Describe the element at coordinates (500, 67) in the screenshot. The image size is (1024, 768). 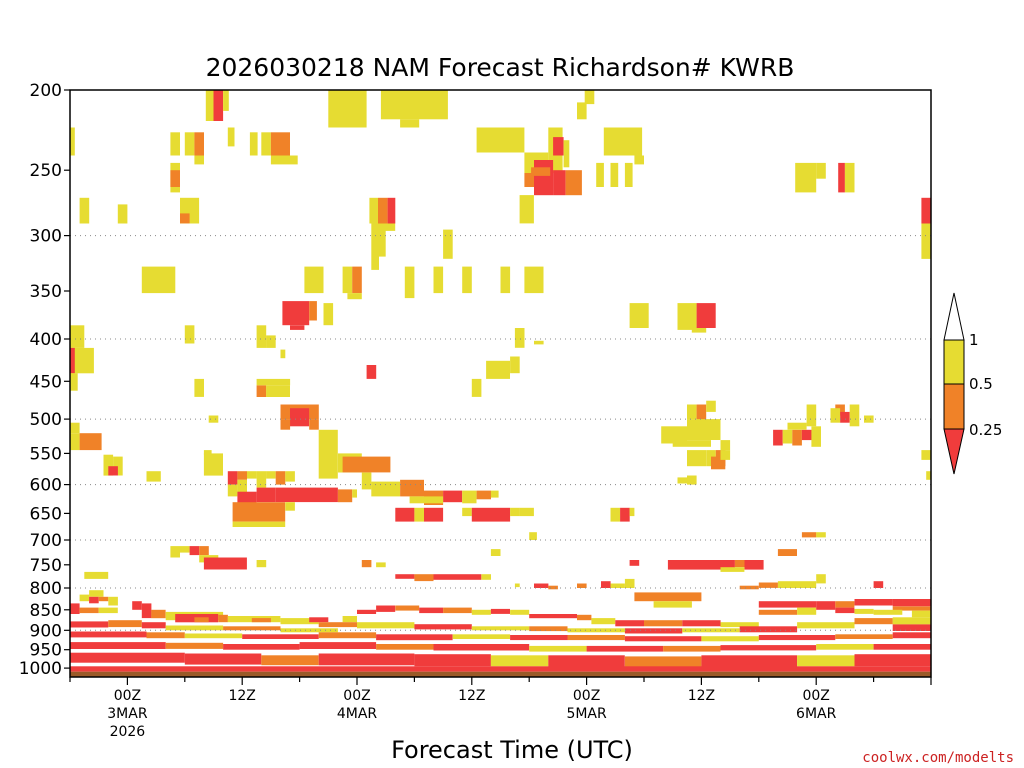
I see `chart-title: 2026030218 NAM Forecast Richardson# KWRB` at that location.